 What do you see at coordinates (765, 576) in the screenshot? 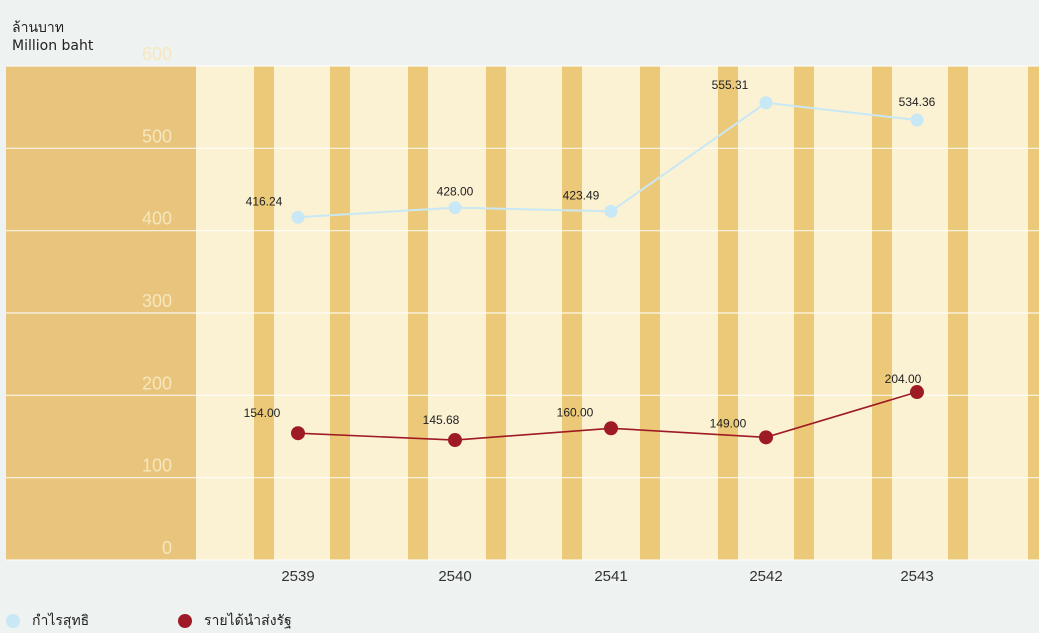
I see `x-tick-label: 2542` at bounding box center [765, 576].